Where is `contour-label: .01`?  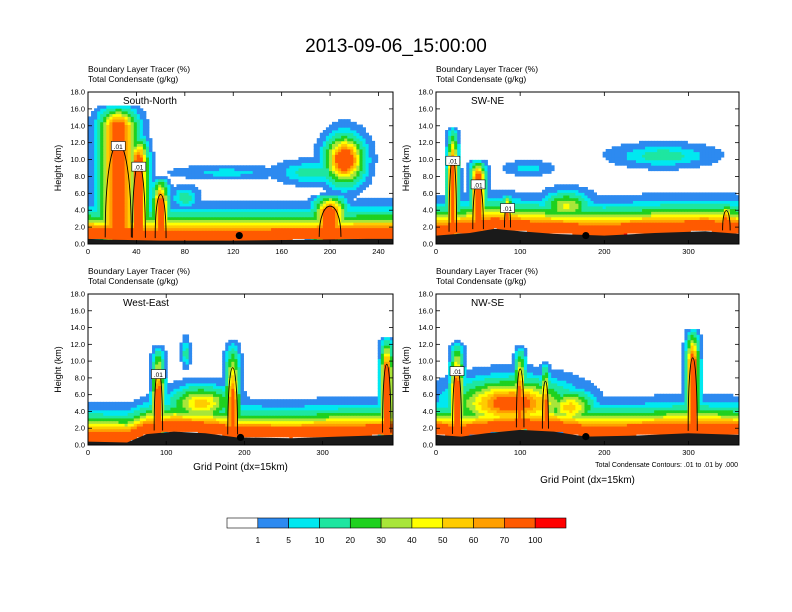
contour-label: .01 is located at coordinates (118, 147).